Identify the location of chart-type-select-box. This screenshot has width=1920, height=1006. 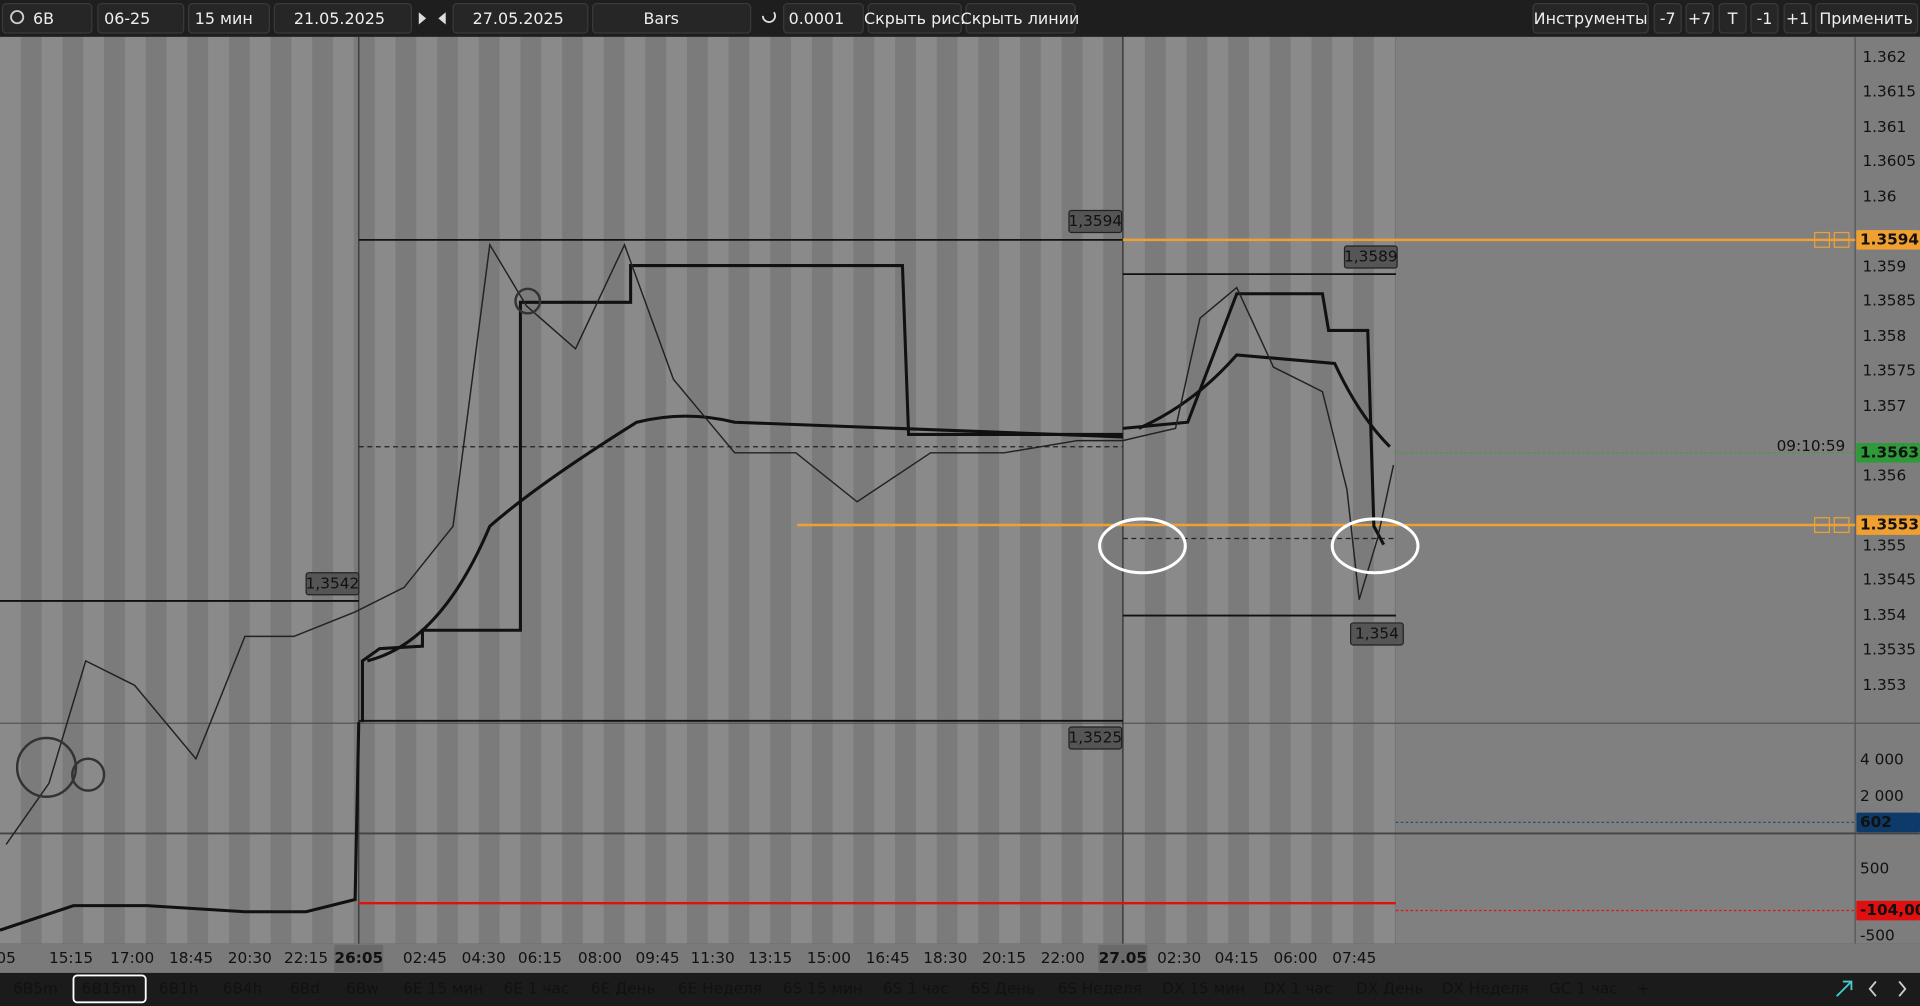
(672, 18).